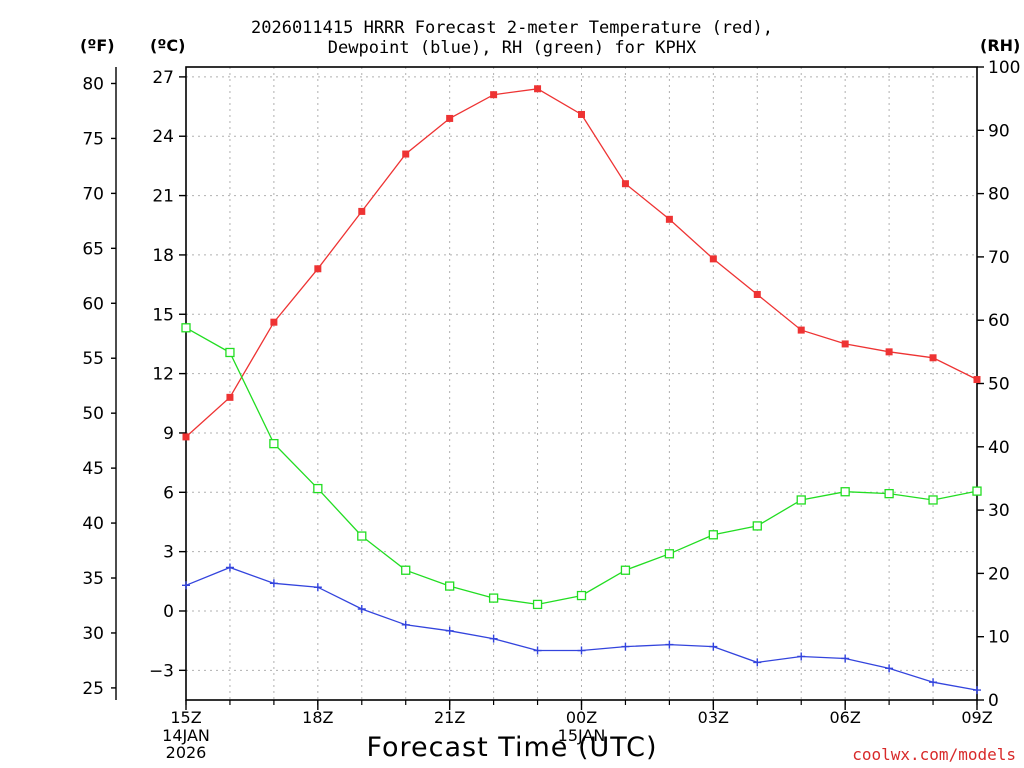  Describe the element at coordinates (93, 194) in the screenshot. I see `fahrenheit-tick-label: 70` at that location.